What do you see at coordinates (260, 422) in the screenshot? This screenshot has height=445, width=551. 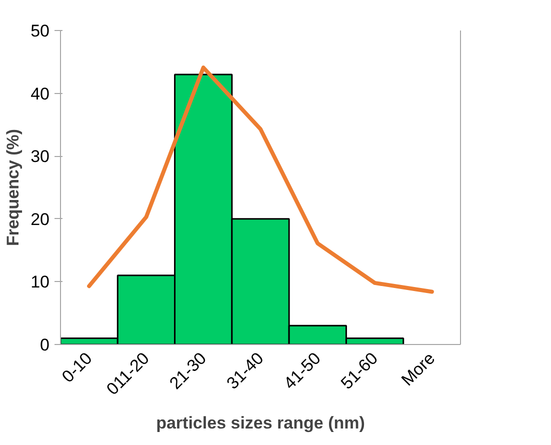 I see `x-axis-title: particles sizes range (nm)` at bounding box center [260, 422].